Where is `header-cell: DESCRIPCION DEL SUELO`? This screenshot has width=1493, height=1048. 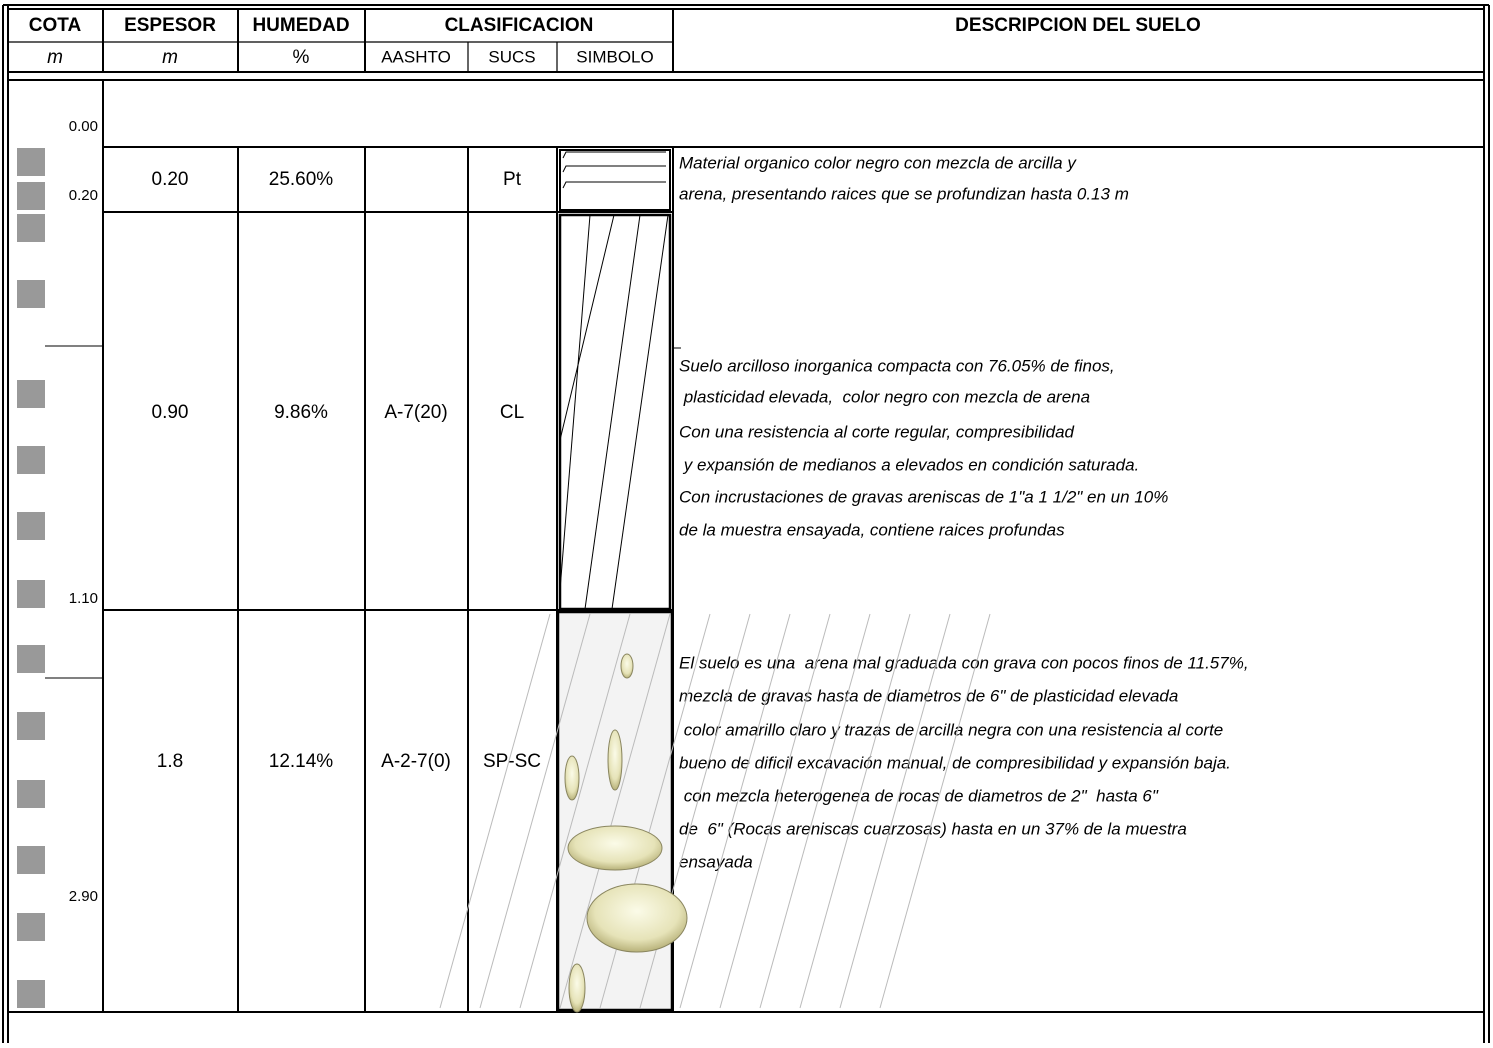
header-cell: DESCRIPCION DEL SUELO is located at coordinates (1078, 25).